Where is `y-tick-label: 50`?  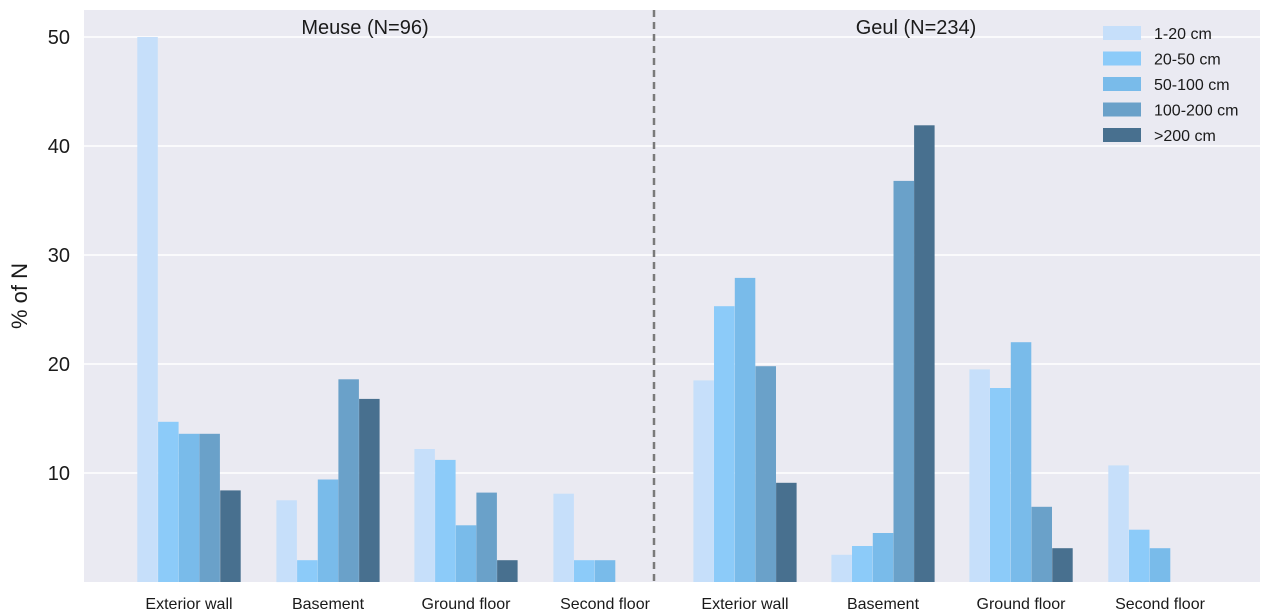 y-tick-label: 50 is located at coordinates (59, 38).